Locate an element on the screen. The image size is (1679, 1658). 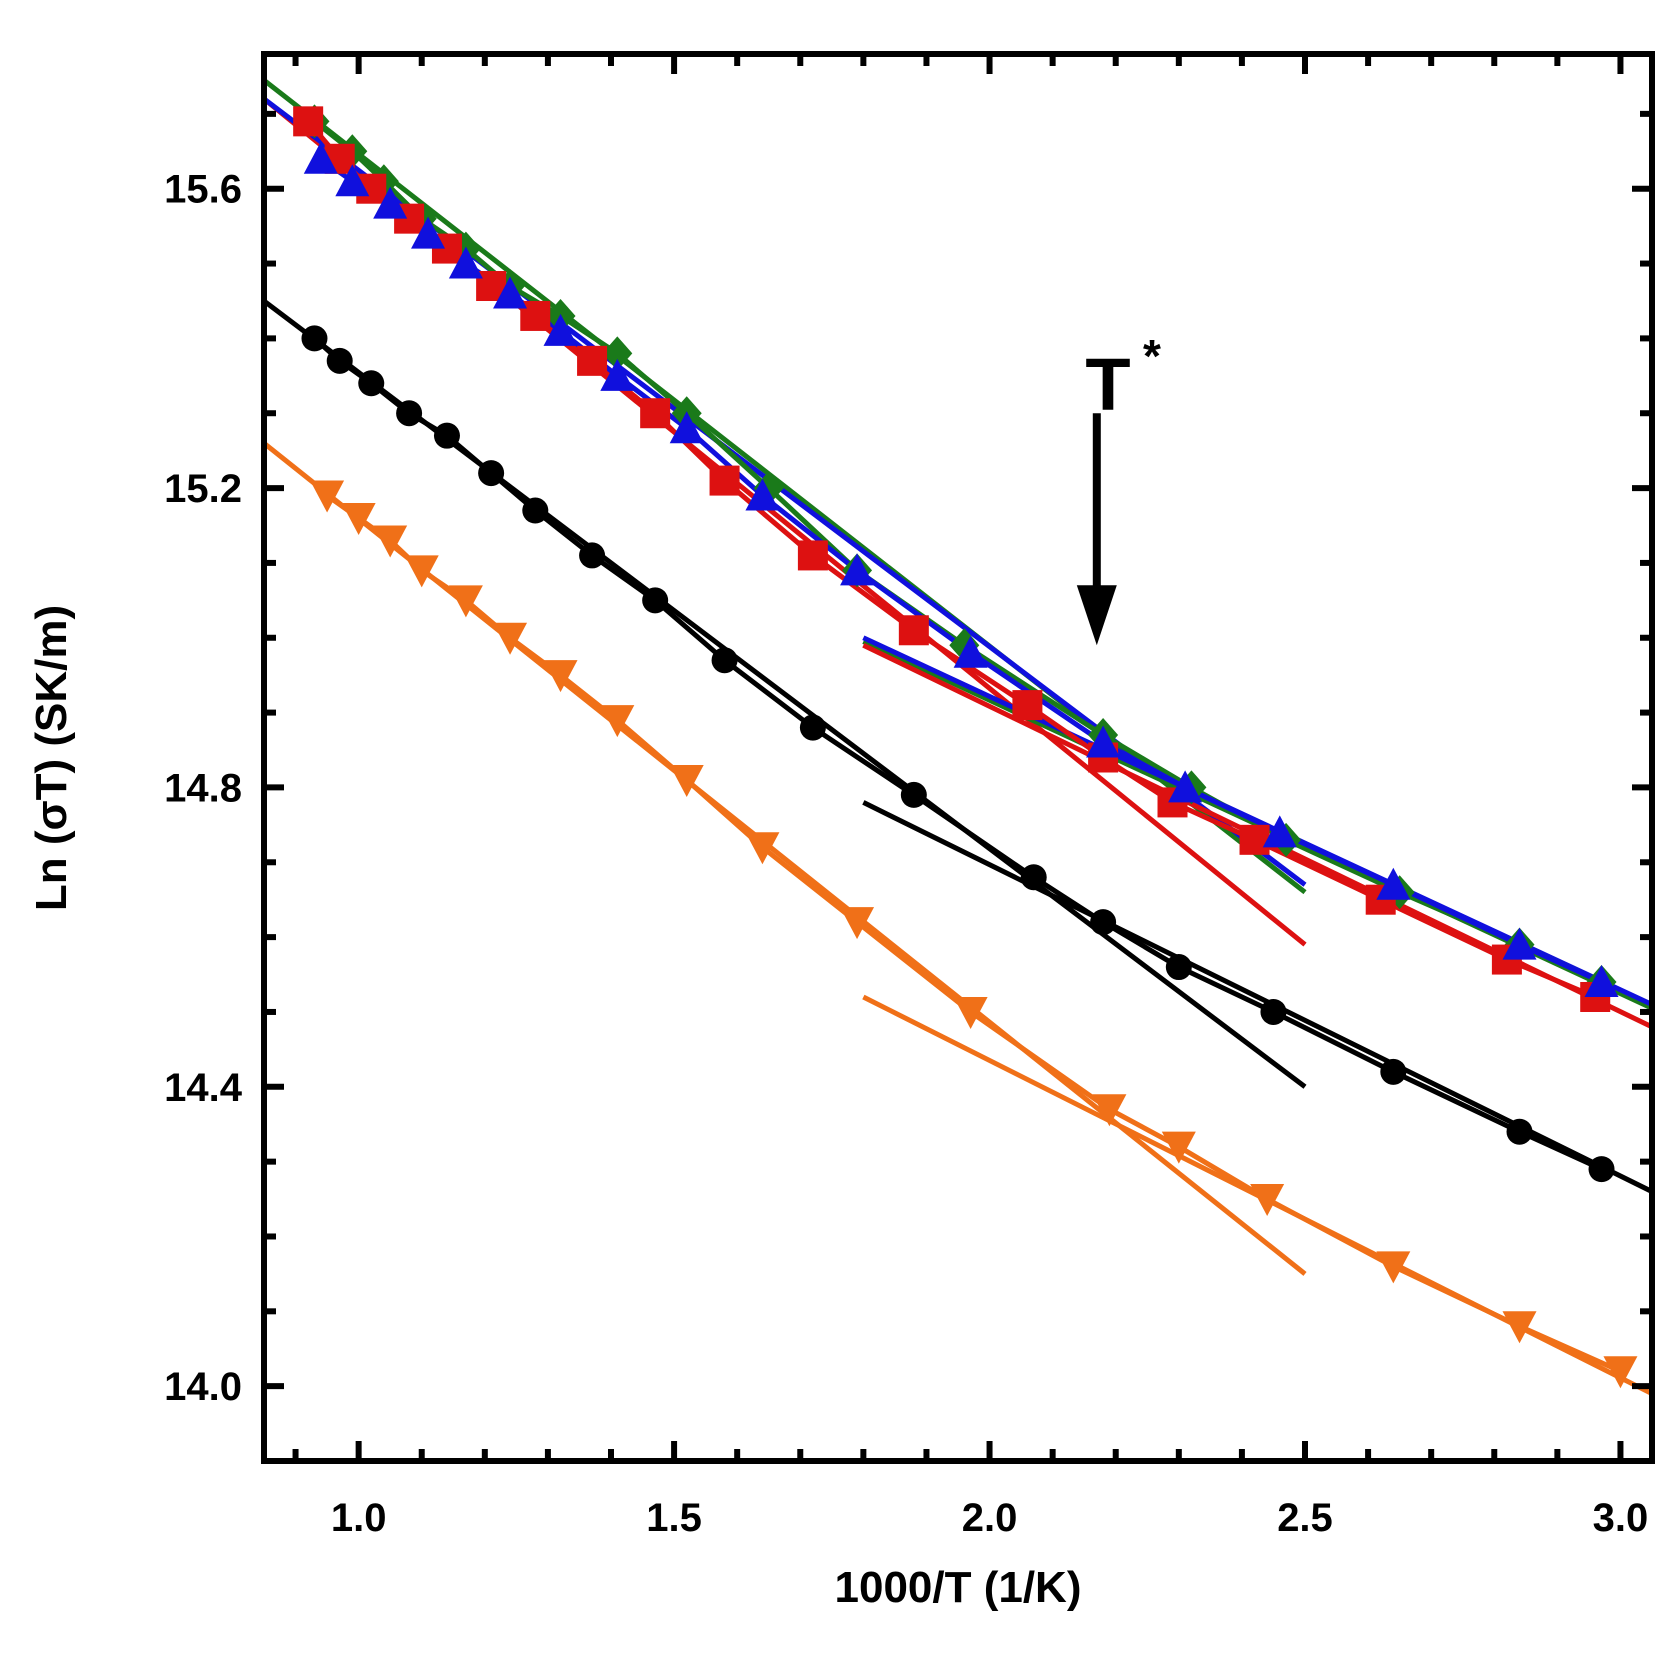
annotation-arrow-head is located at coordinates (1096, 615).